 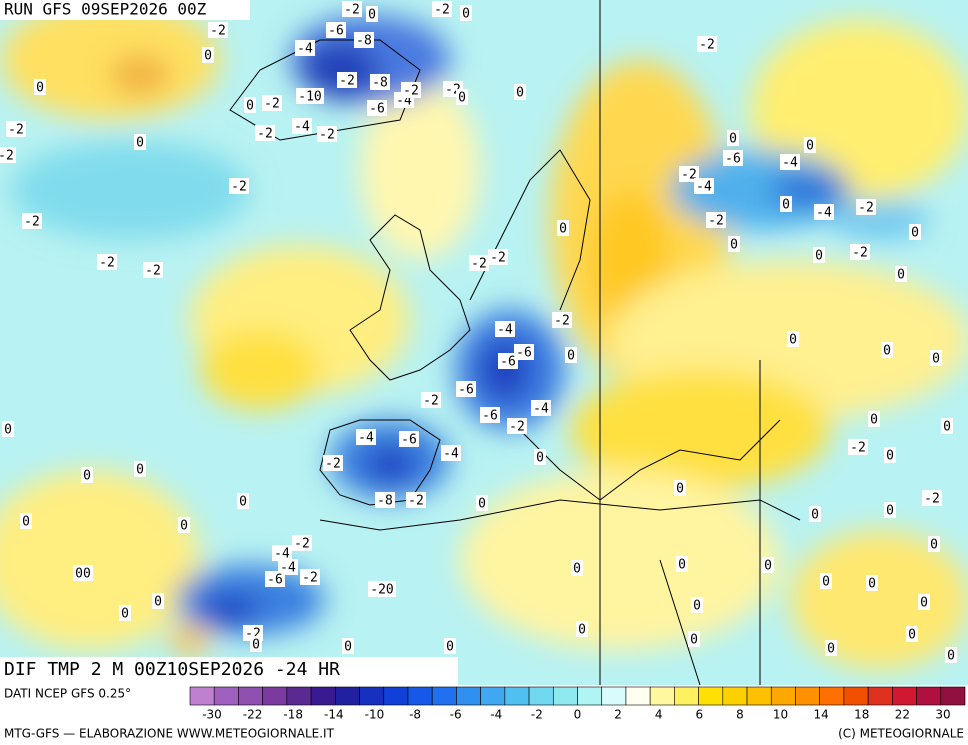 What do you see at coordinates (253, 715) in the screenshot?
I see `colorbar-label: -22` at bounding box center [253, 715].